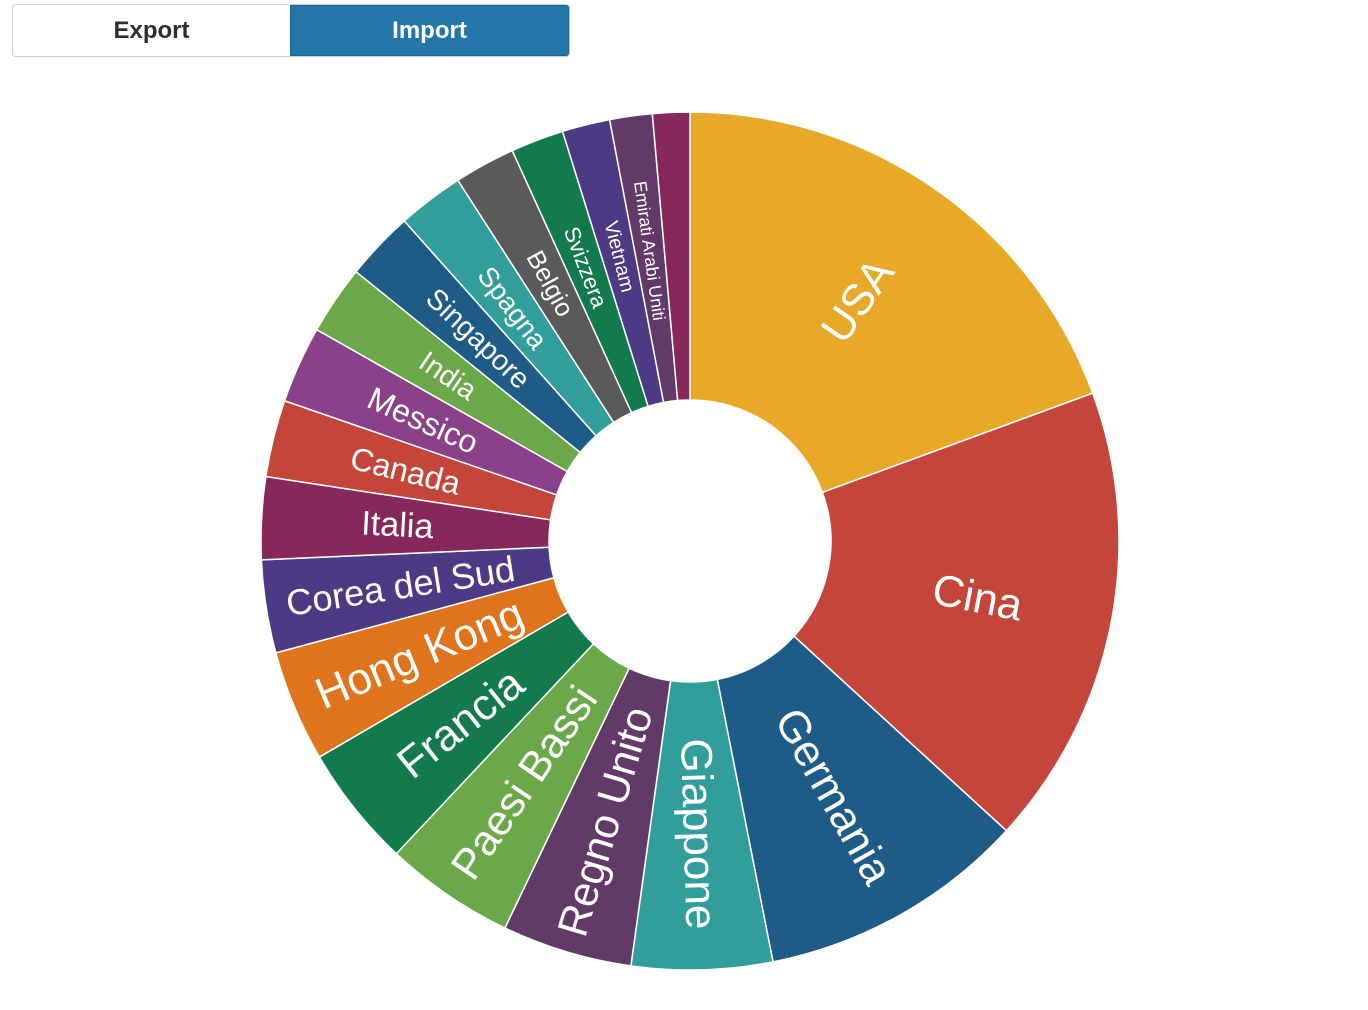 The height and width of the screenshot is (1010, 1368). Describe the element at coordinates (429, 30) in the screenshot. I see `import-button: Import` at that location.